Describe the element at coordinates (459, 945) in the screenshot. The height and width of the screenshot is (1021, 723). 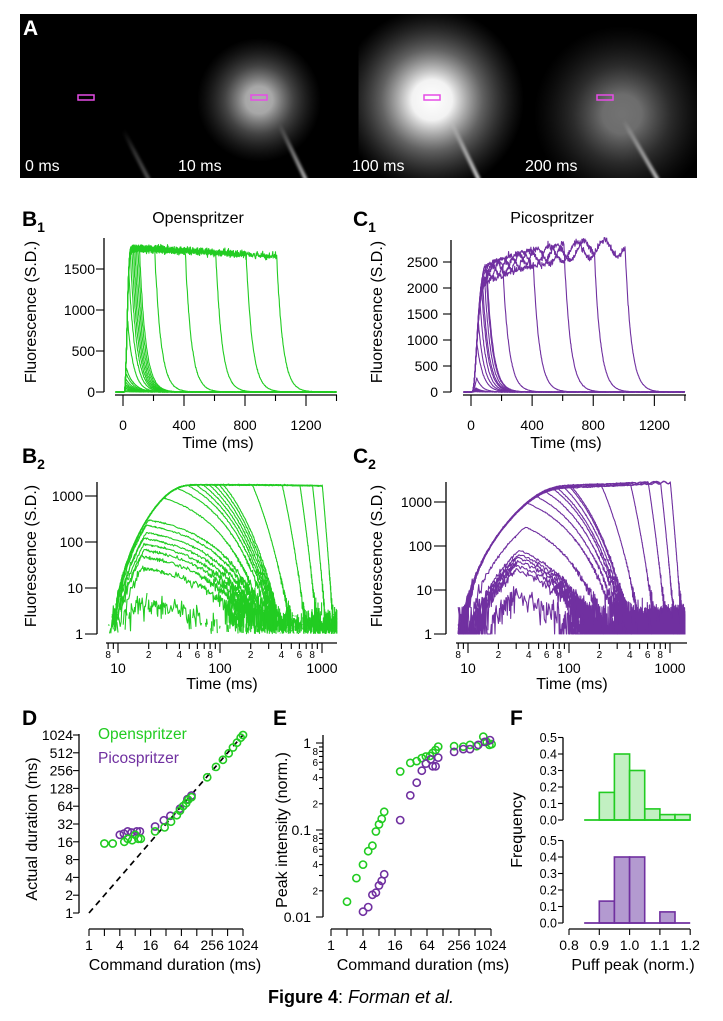
I see `e-x-tick-label: 256` at that location.